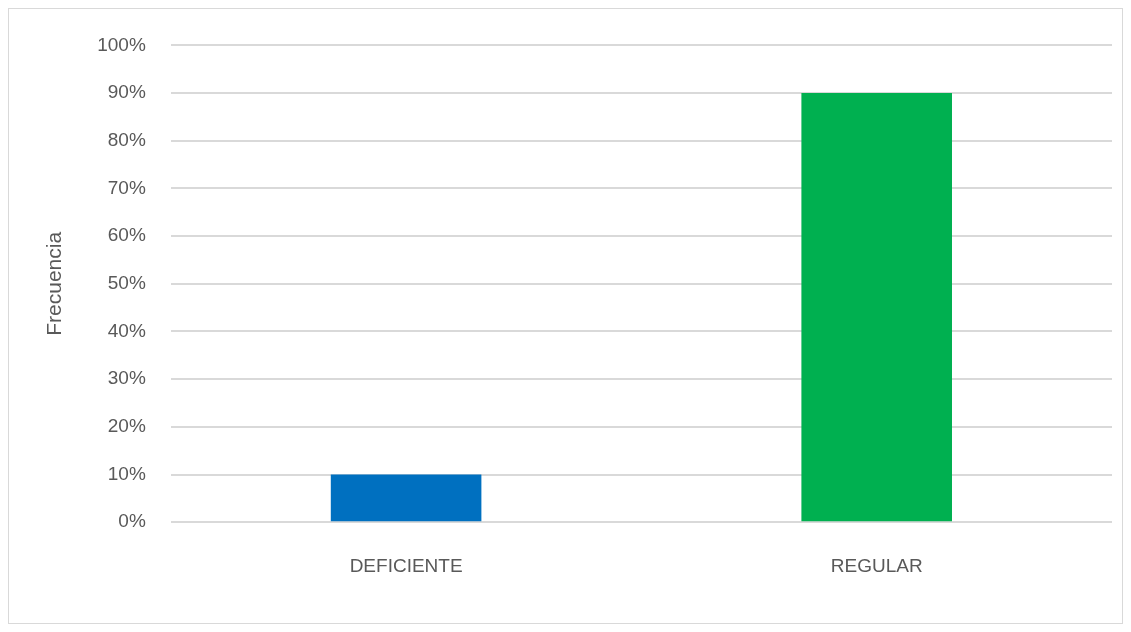 This screenshot has height=632, width=1131. What do you see at coordinates (54, 283) in the screenshot?
I see `y-axis-title: Frecuencia` at bounding box center [54, 283].